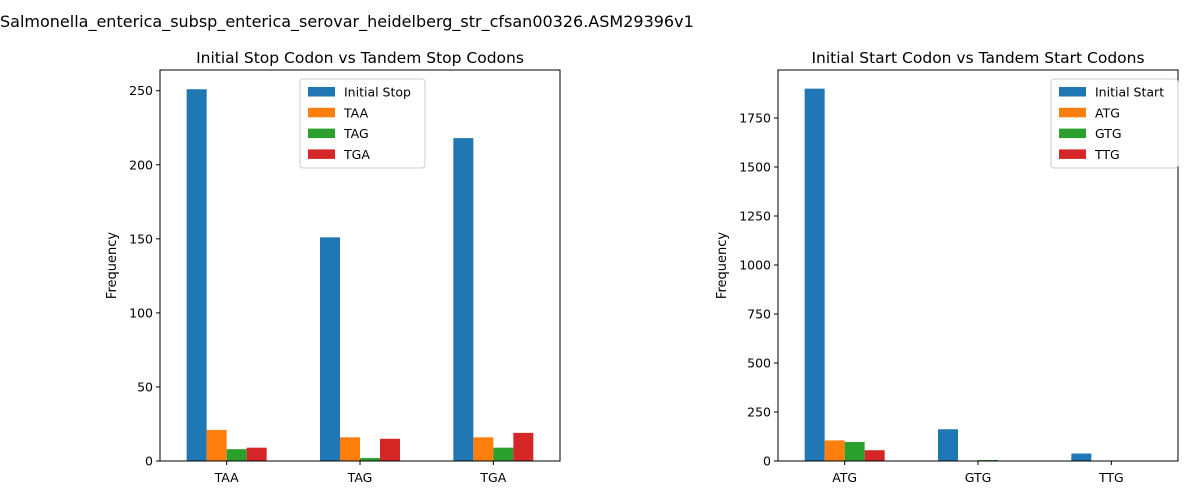  What do you see at coordinates (216, 445) in the screenshot?
I see `bar-taa-taa` at bounding box center [216, 445].